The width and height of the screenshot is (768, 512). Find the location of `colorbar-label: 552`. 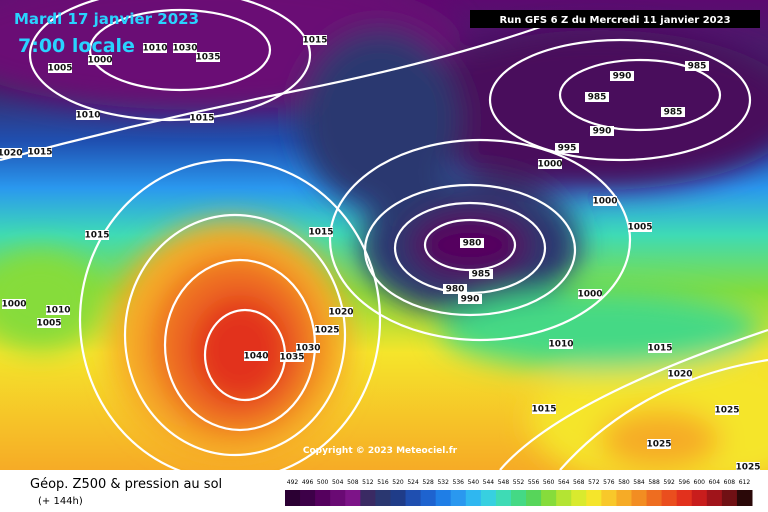

colorbar-label: 552 is located at coordinates (519, 482).